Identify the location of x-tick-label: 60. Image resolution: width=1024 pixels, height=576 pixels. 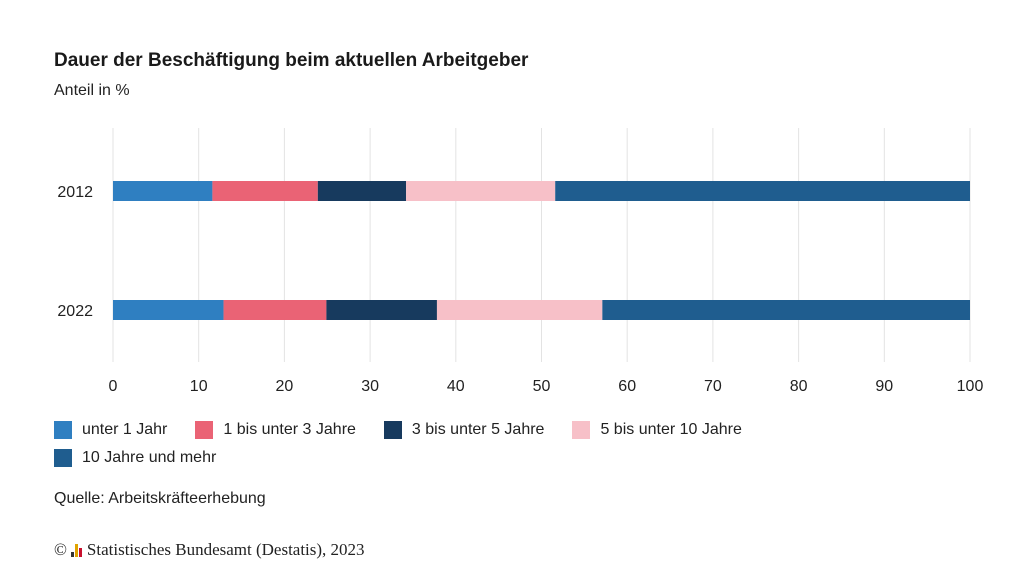
(627, 386).